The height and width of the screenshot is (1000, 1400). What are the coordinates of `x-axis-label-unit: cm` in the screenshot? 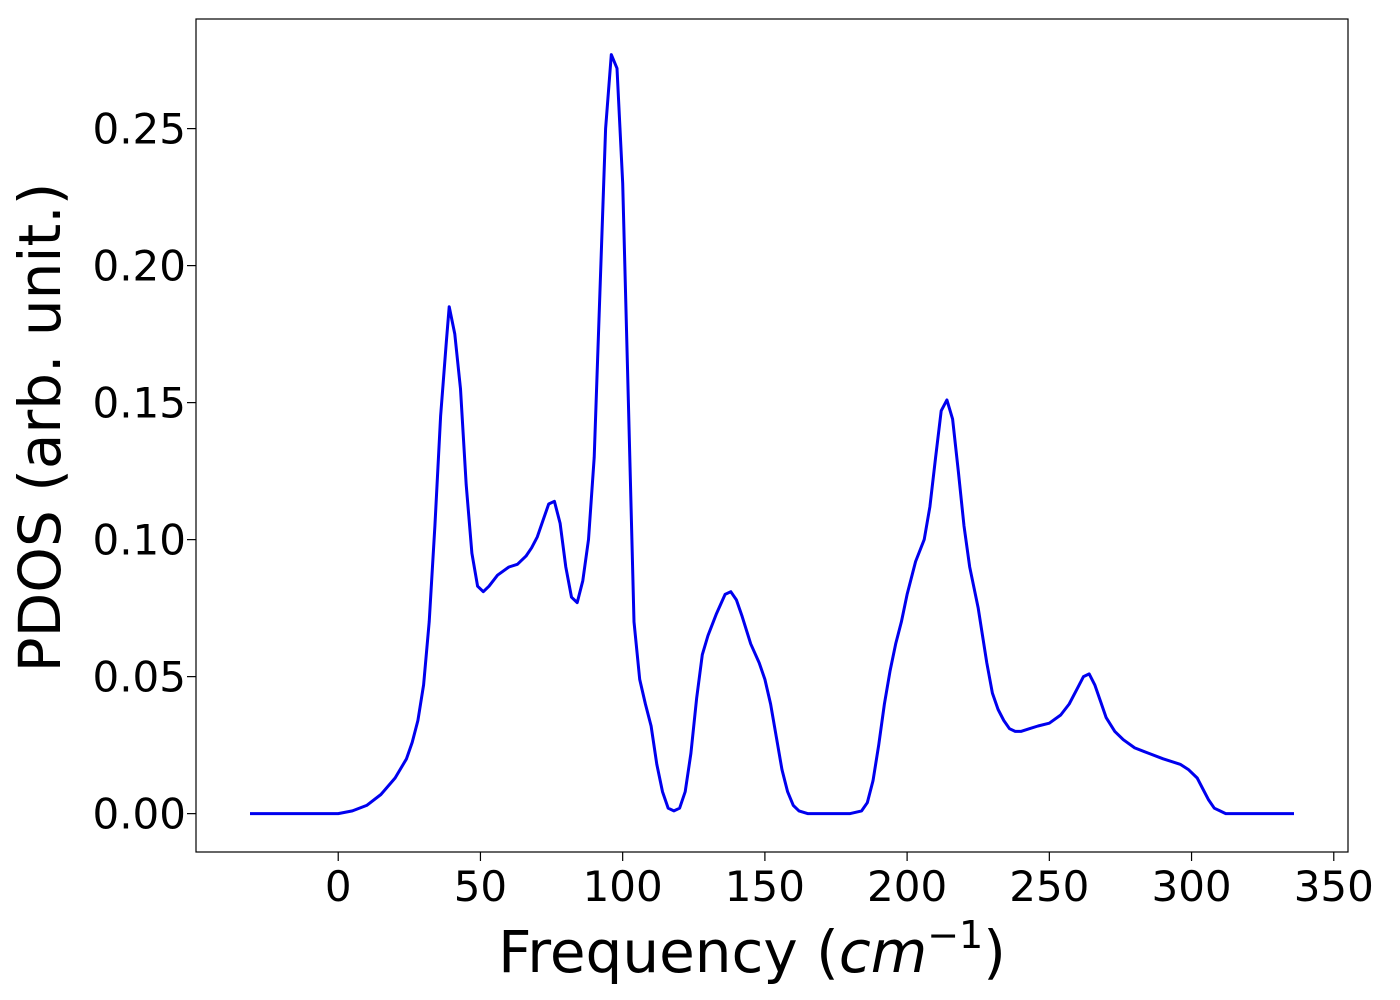 It's located at (883, 952).